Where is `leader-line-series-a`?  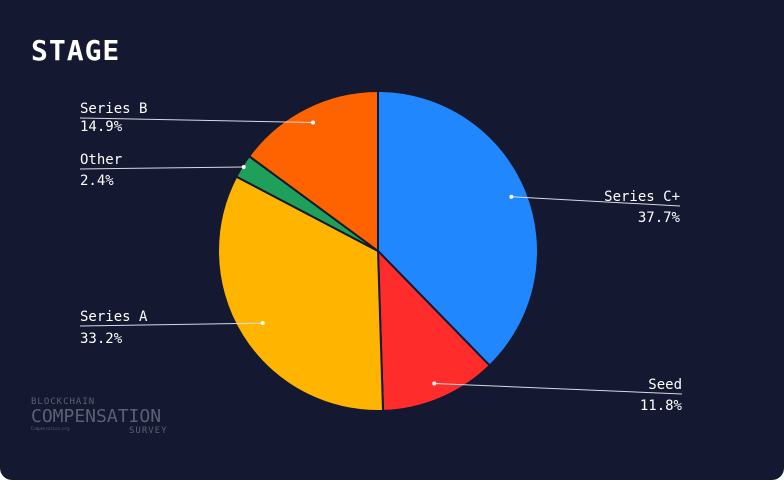 leader-line-series-a is located at coordinates (171, 324).